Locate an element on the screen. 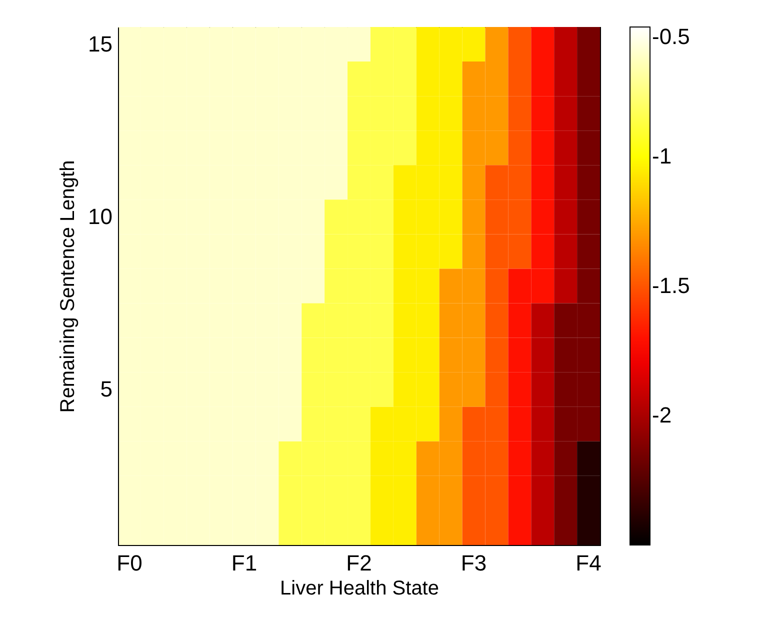 The width and height of the screenshot is (762, 625). x-tick-label: F3 is located at coordinates (473, 563).